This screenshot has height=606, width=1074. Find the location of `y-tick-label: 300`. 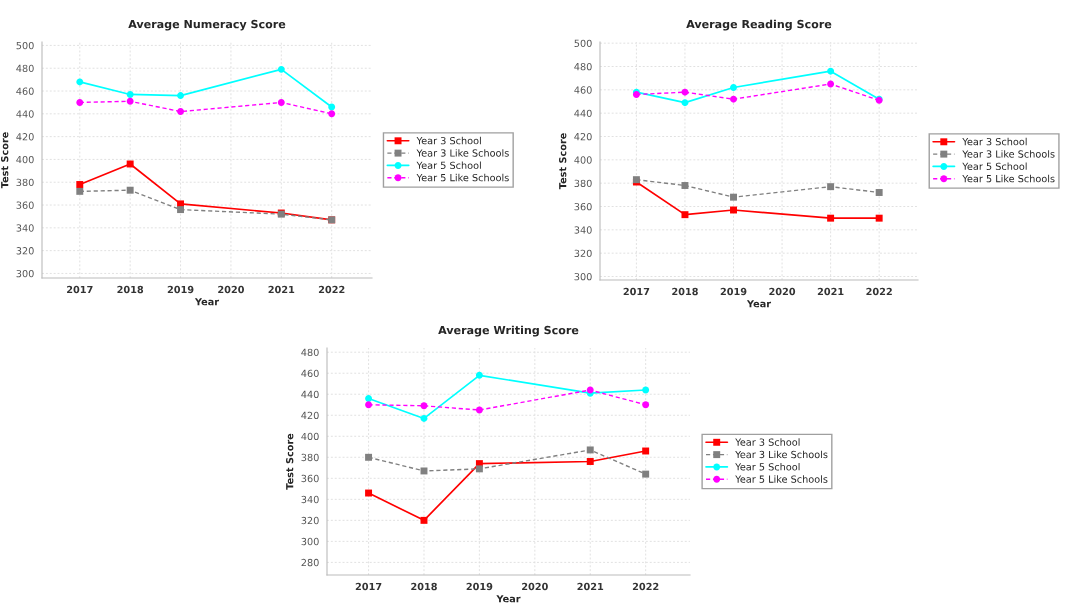

y-tick-label: 300 is located at coordinates (583, 276).